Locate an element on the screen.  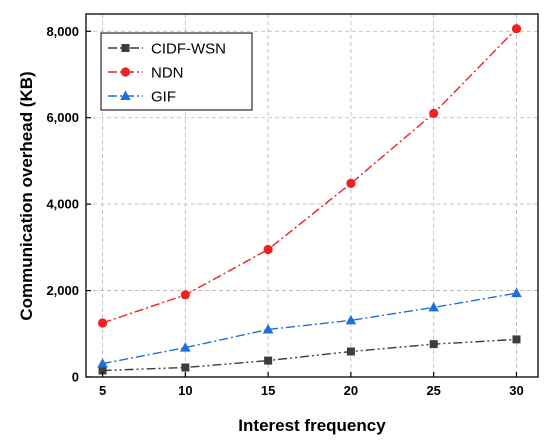
x-tick-label: 5 is located at coordinates (102, 390).